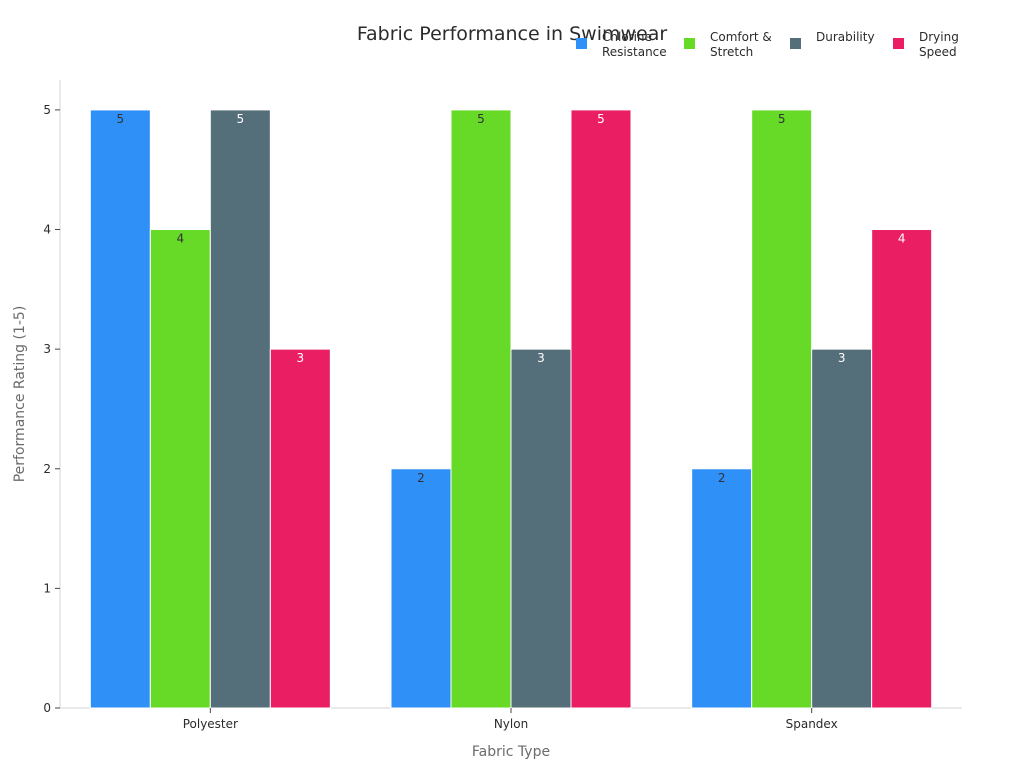 This screenshot has width=1024, height=768. I want to click on y-tick-label: 0, so click(47, 708).